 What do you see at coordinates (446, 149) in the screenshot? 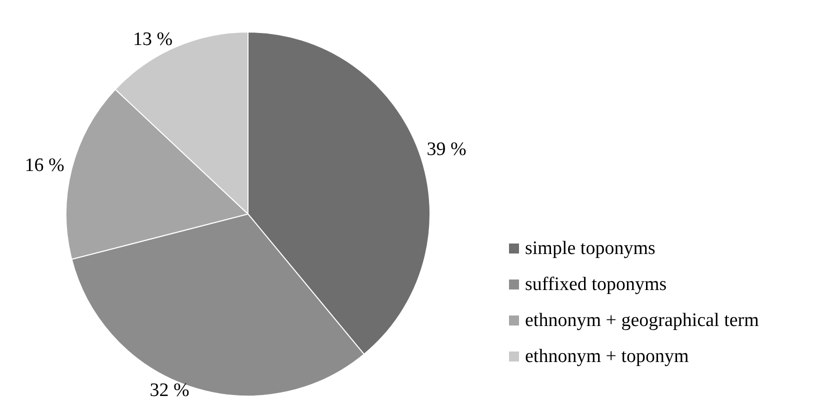
I see `data-label: 39 %` at bounding box center [446, 149].